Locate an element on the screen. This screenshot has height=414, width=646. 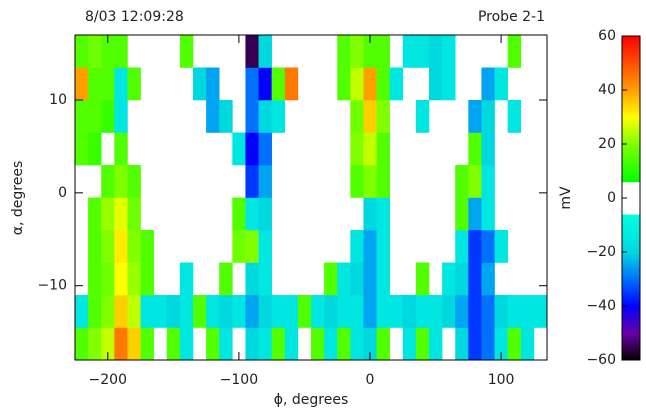
colorbar-tick-label: 20 is located at coordinates (607, 144).